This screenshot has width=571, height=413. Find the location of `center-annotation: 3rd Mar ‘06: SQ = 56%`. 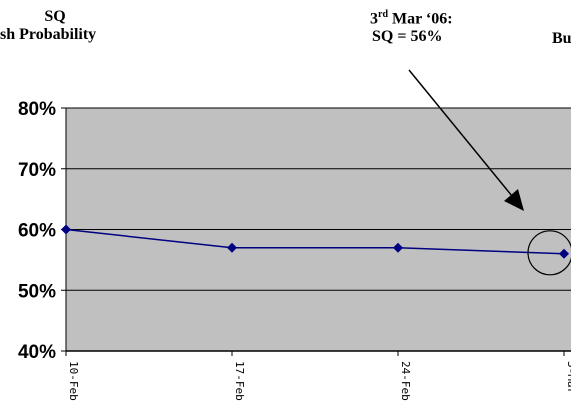

center-annotation: 3rd Mar ‘06: SQ = 56% is located at coordinates (411, 26).